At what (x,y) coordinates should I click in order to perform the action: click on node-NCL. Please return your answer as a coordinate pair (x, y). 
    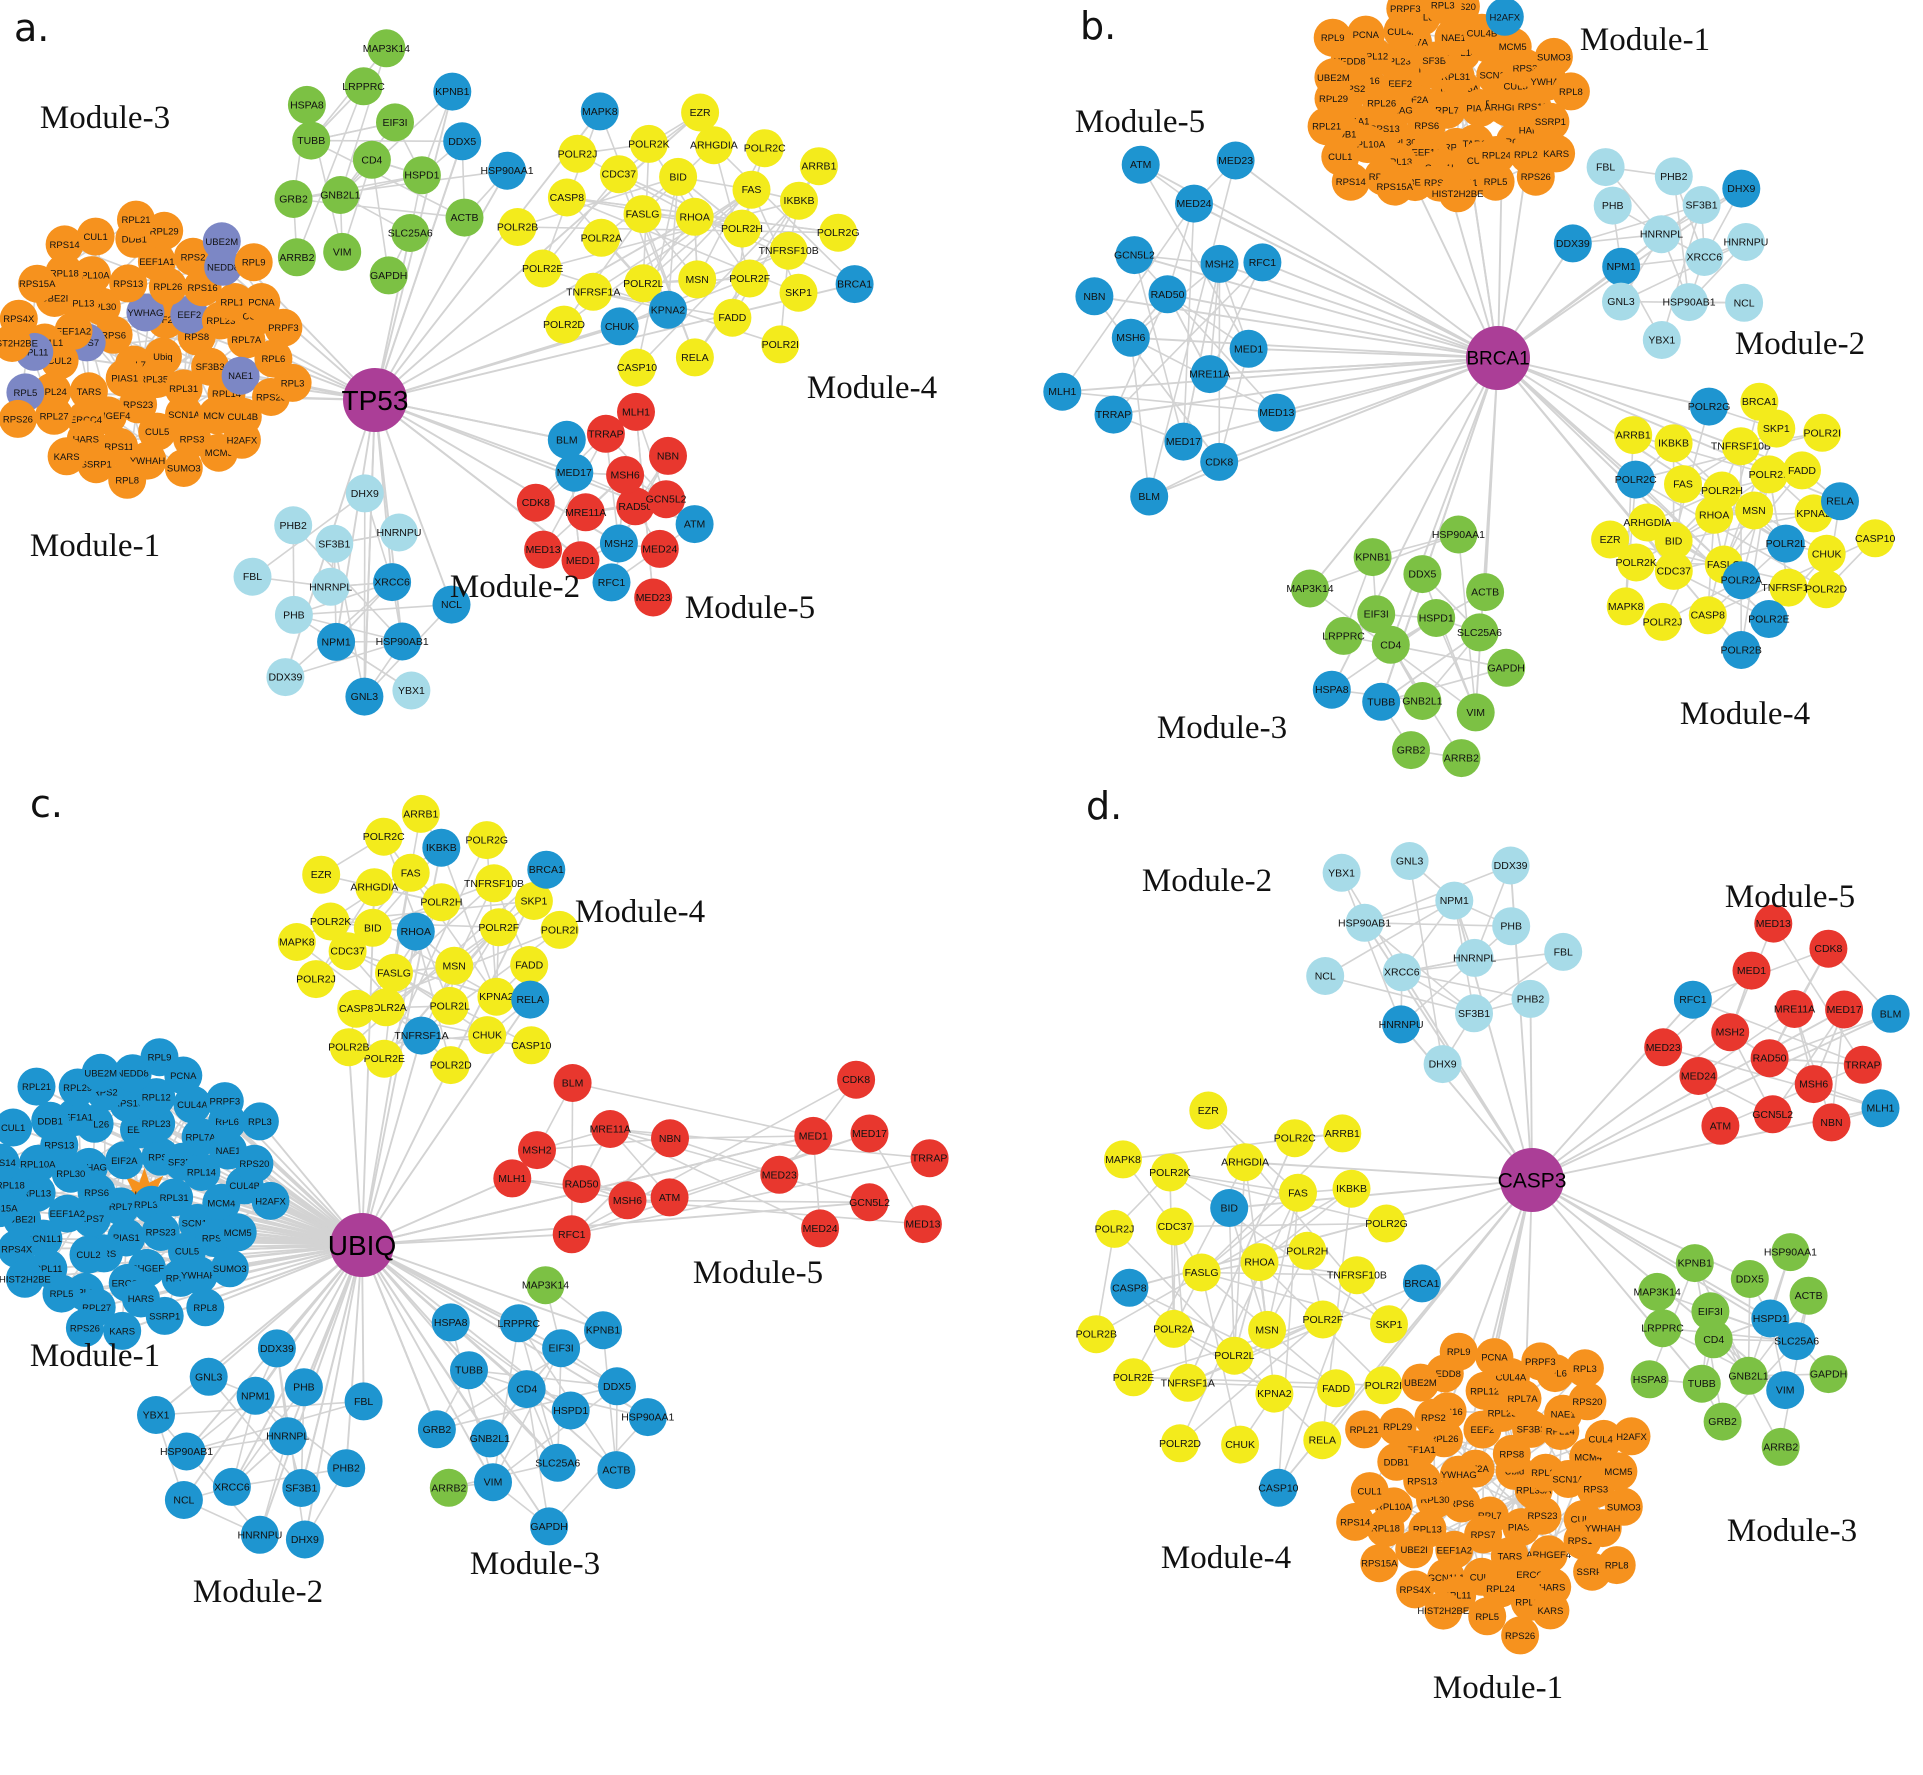
    Looking at the image, I should click on (1325, 976).